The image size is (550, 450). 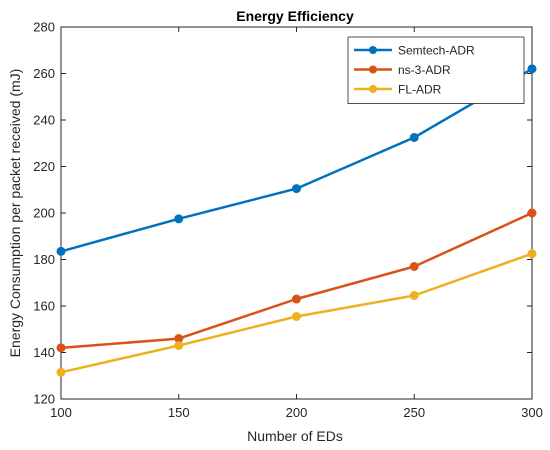 I want to click on y-tick-label: 120, so click(x=44, y=399).